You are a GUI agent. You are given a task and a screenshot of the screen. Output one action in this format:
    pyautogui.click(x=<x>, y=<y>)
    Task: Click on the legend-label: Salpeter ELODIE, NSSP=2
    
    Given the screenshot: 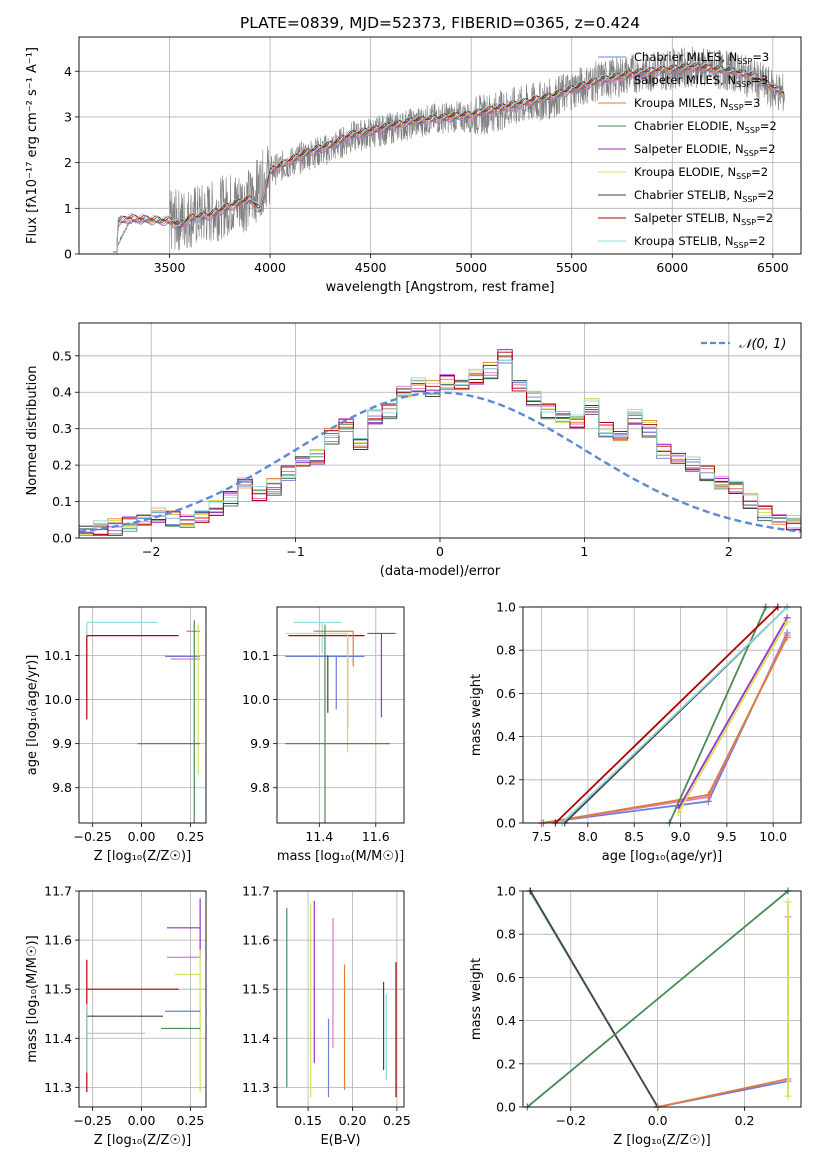 What is the action you would take?
    pyautogui.click(x=705, y=150)
    